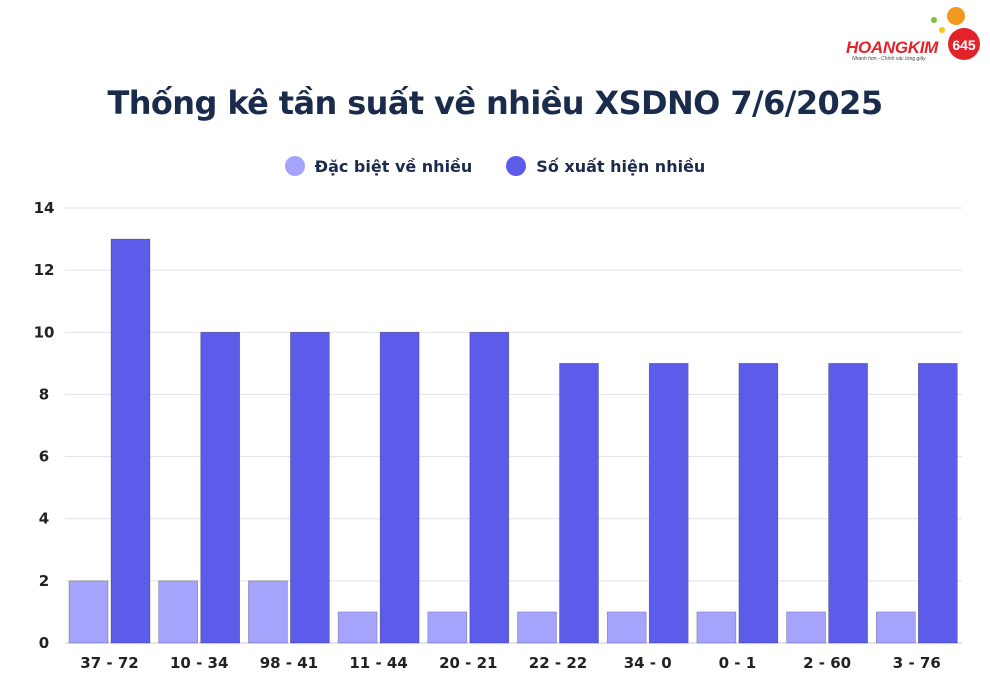 Image resolution: width=990 pixels, height=690 pixels. What do you see at coordinates (621, 166) in the screenshot?
I see `legend-label-series2: Số xuất hiện nhiều` at bounding box center [621, 166].